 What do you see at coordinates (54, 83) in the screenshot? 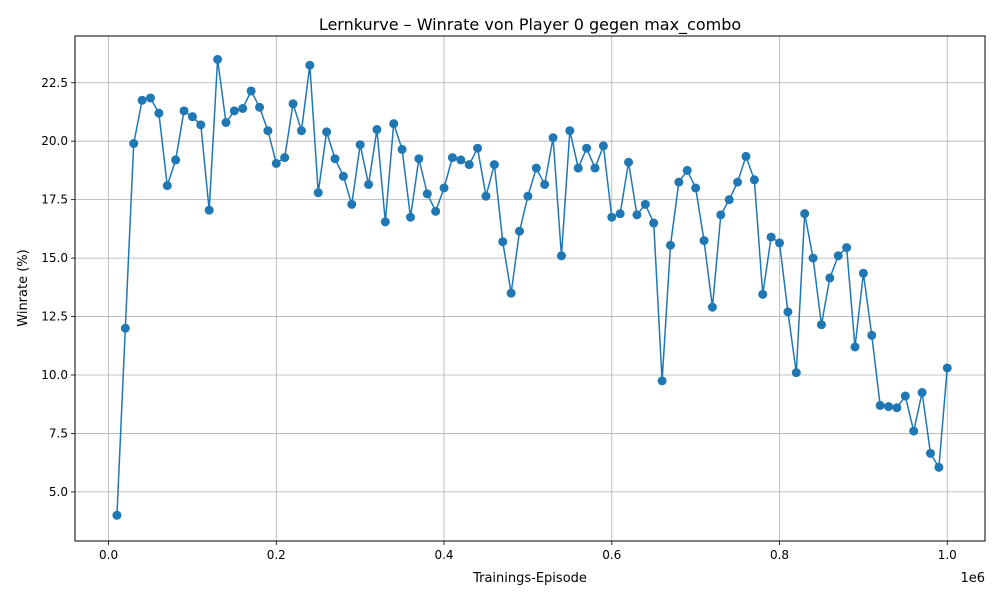
I see `y-tick-label: 22.5` at bounding box center [54, 83].